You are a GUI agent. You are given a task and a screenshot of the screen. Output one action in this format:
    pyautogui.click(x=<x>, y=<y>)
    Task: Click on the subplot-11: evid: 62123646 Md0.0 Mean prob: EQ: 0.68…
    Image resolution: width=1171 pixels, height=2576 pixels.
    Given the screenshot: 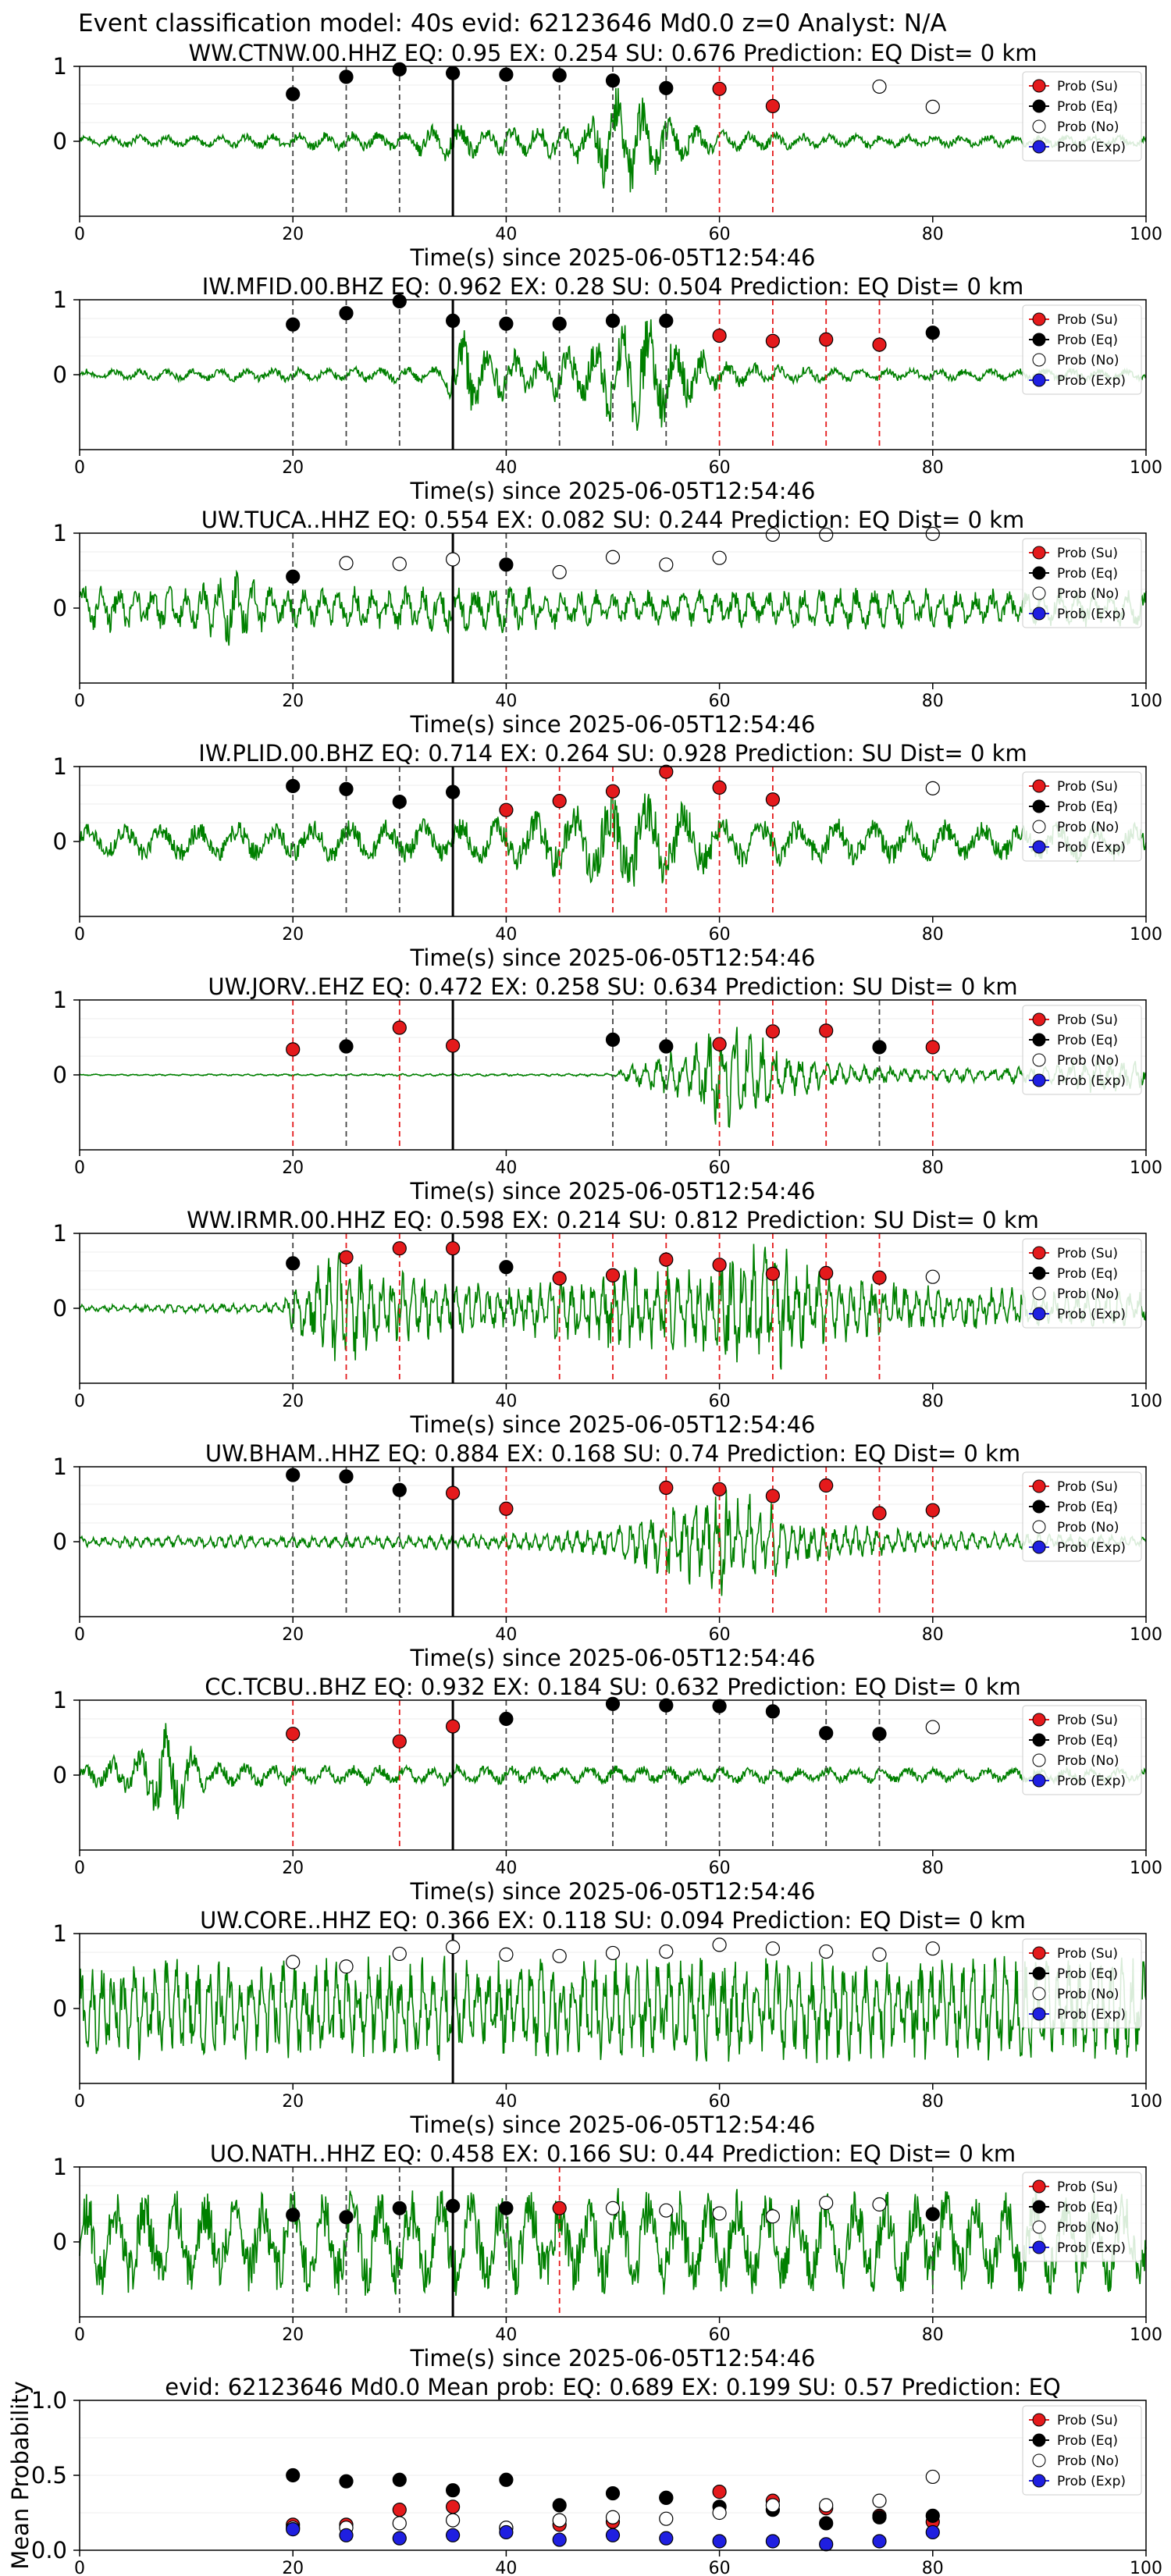 What is the action you would take?
    pyautogui.click(x=584, y=2475)
    